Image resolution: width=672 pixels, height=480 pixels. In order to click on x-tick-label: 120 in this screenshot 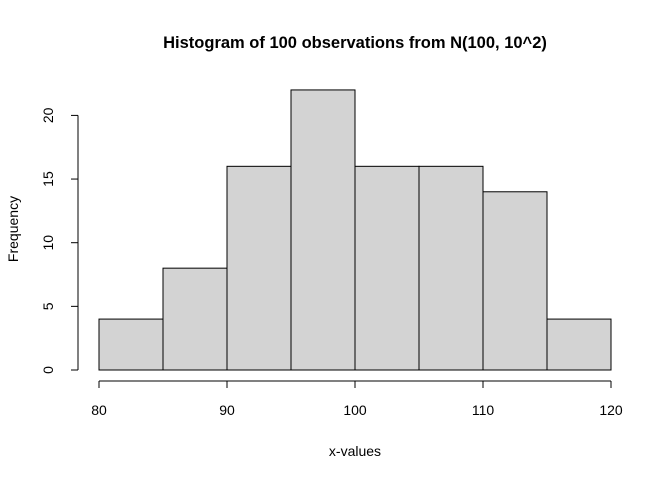, I will do `click(611, 410)`.